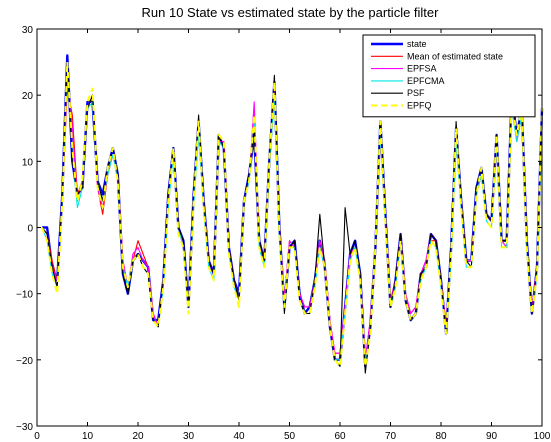 The width and height of the screenshot is (551, 442). What do you see at coordinates (455, 56) in the screenshot?
I see `legend-label-1: Mean of estimated state` at bounding box center [455, 56].